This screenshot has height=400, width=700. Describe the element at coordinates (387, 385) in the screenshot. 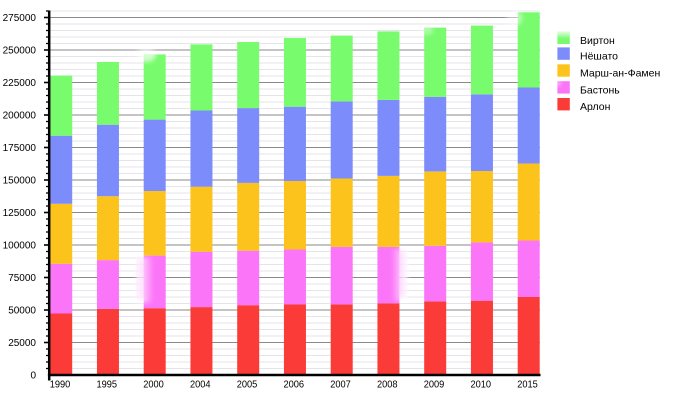

I see `svg-text: 2008` at that location.